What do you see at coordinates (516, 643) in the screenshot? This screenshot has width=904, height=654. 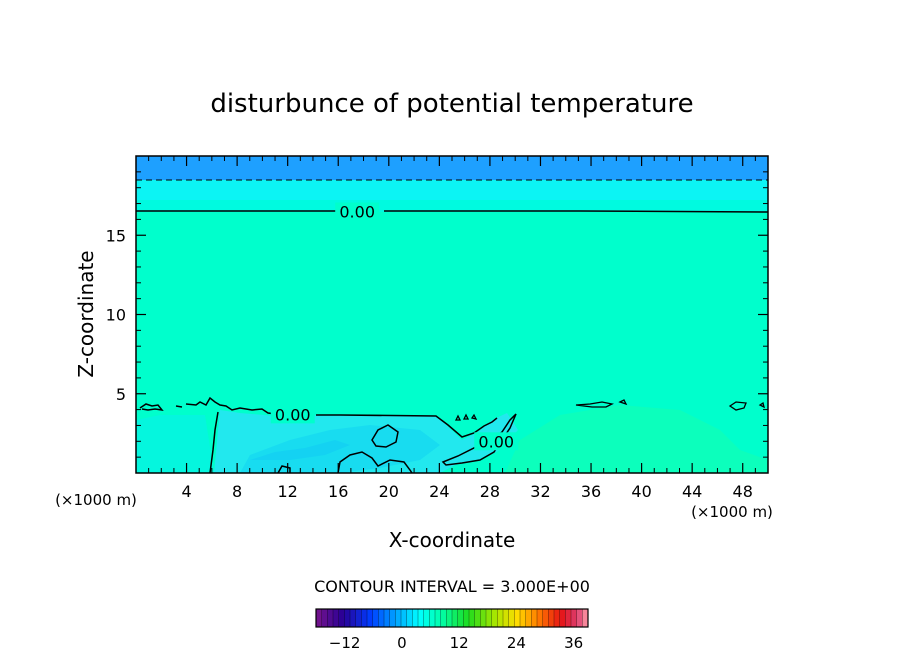 I see `colorbar-tick-label: 24` at bounding box center [516, 643].